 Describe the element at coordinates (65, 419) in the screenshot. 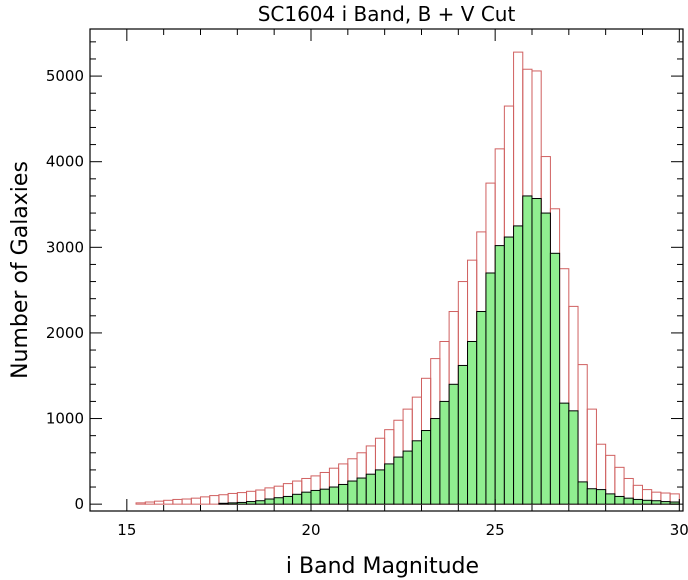

I see `y-tick-label: 1000` at that location.